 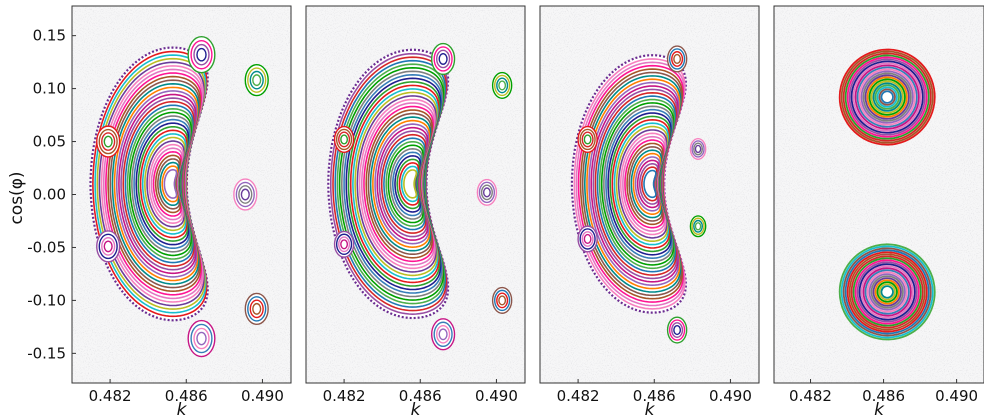 I want to click on y-tick-label: 0.05, so click(x=49, y=142).